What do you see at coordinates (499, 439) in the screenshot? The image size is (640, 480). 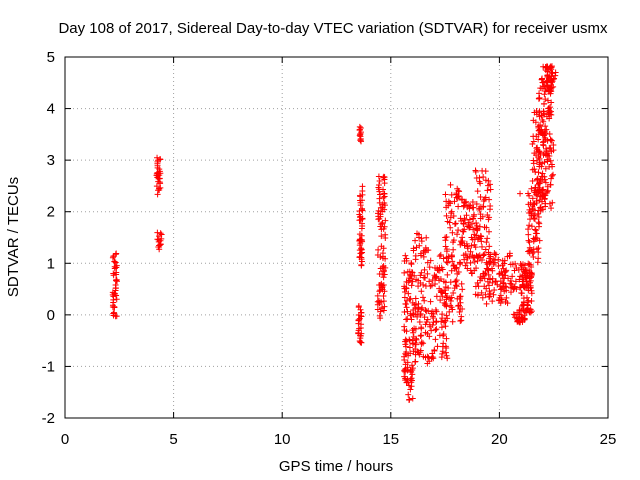 I see `x-tick-label: 20` at bounding box center [499, 439].